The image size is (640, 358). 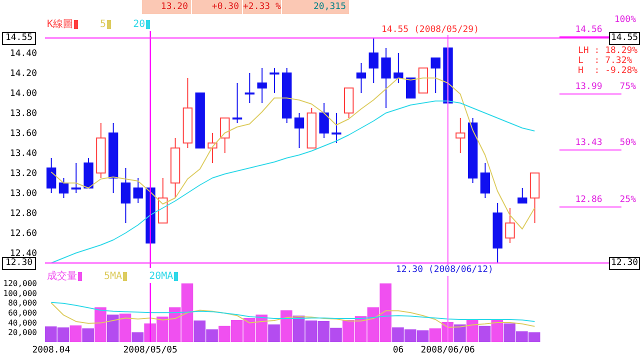 I want to click on y-tick-label: 80,000, so click(x=23, y=303).